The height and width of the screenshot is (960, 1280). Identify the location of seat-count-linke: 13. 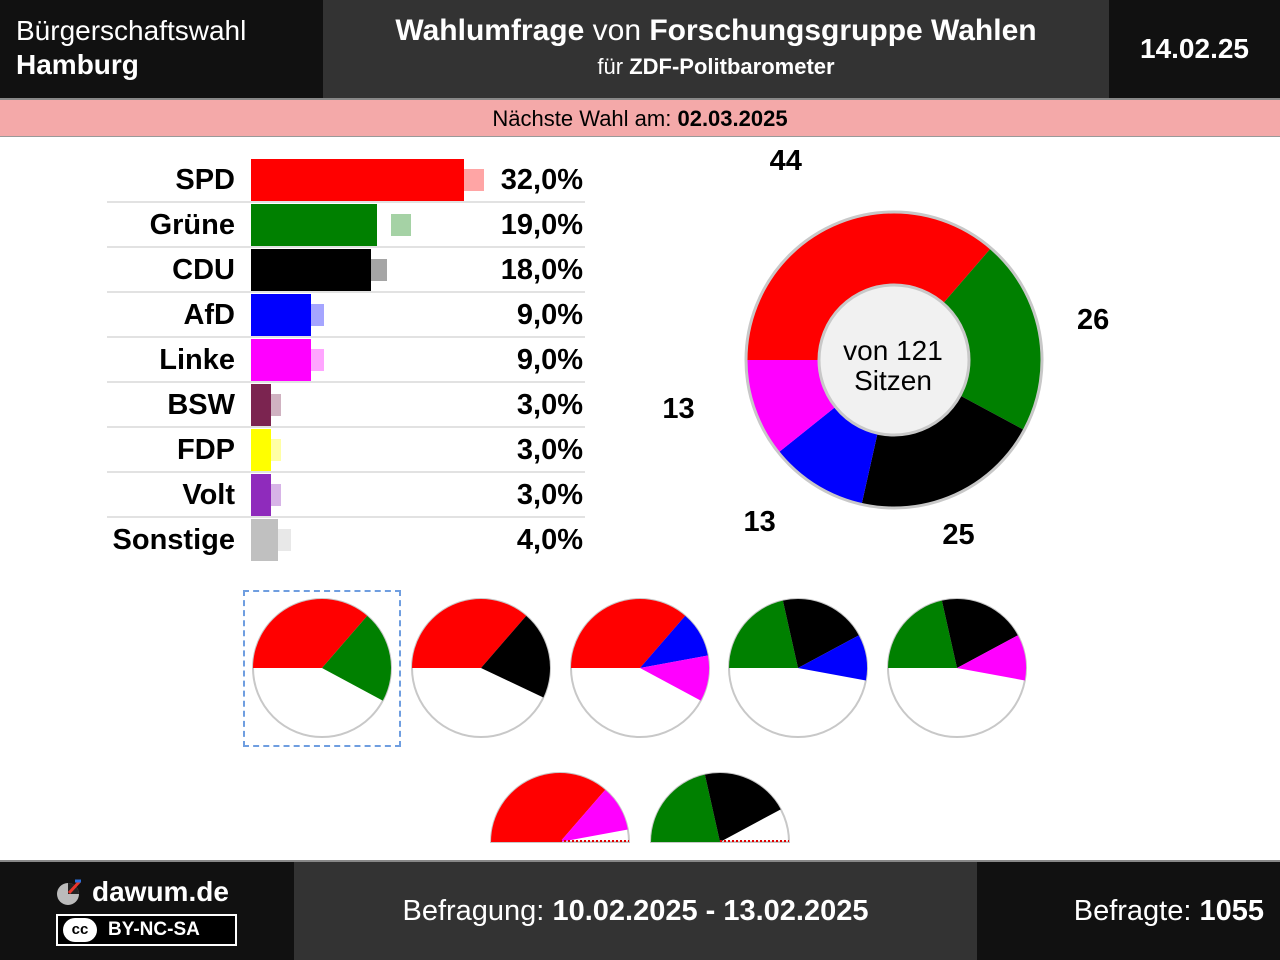
(678, 408).